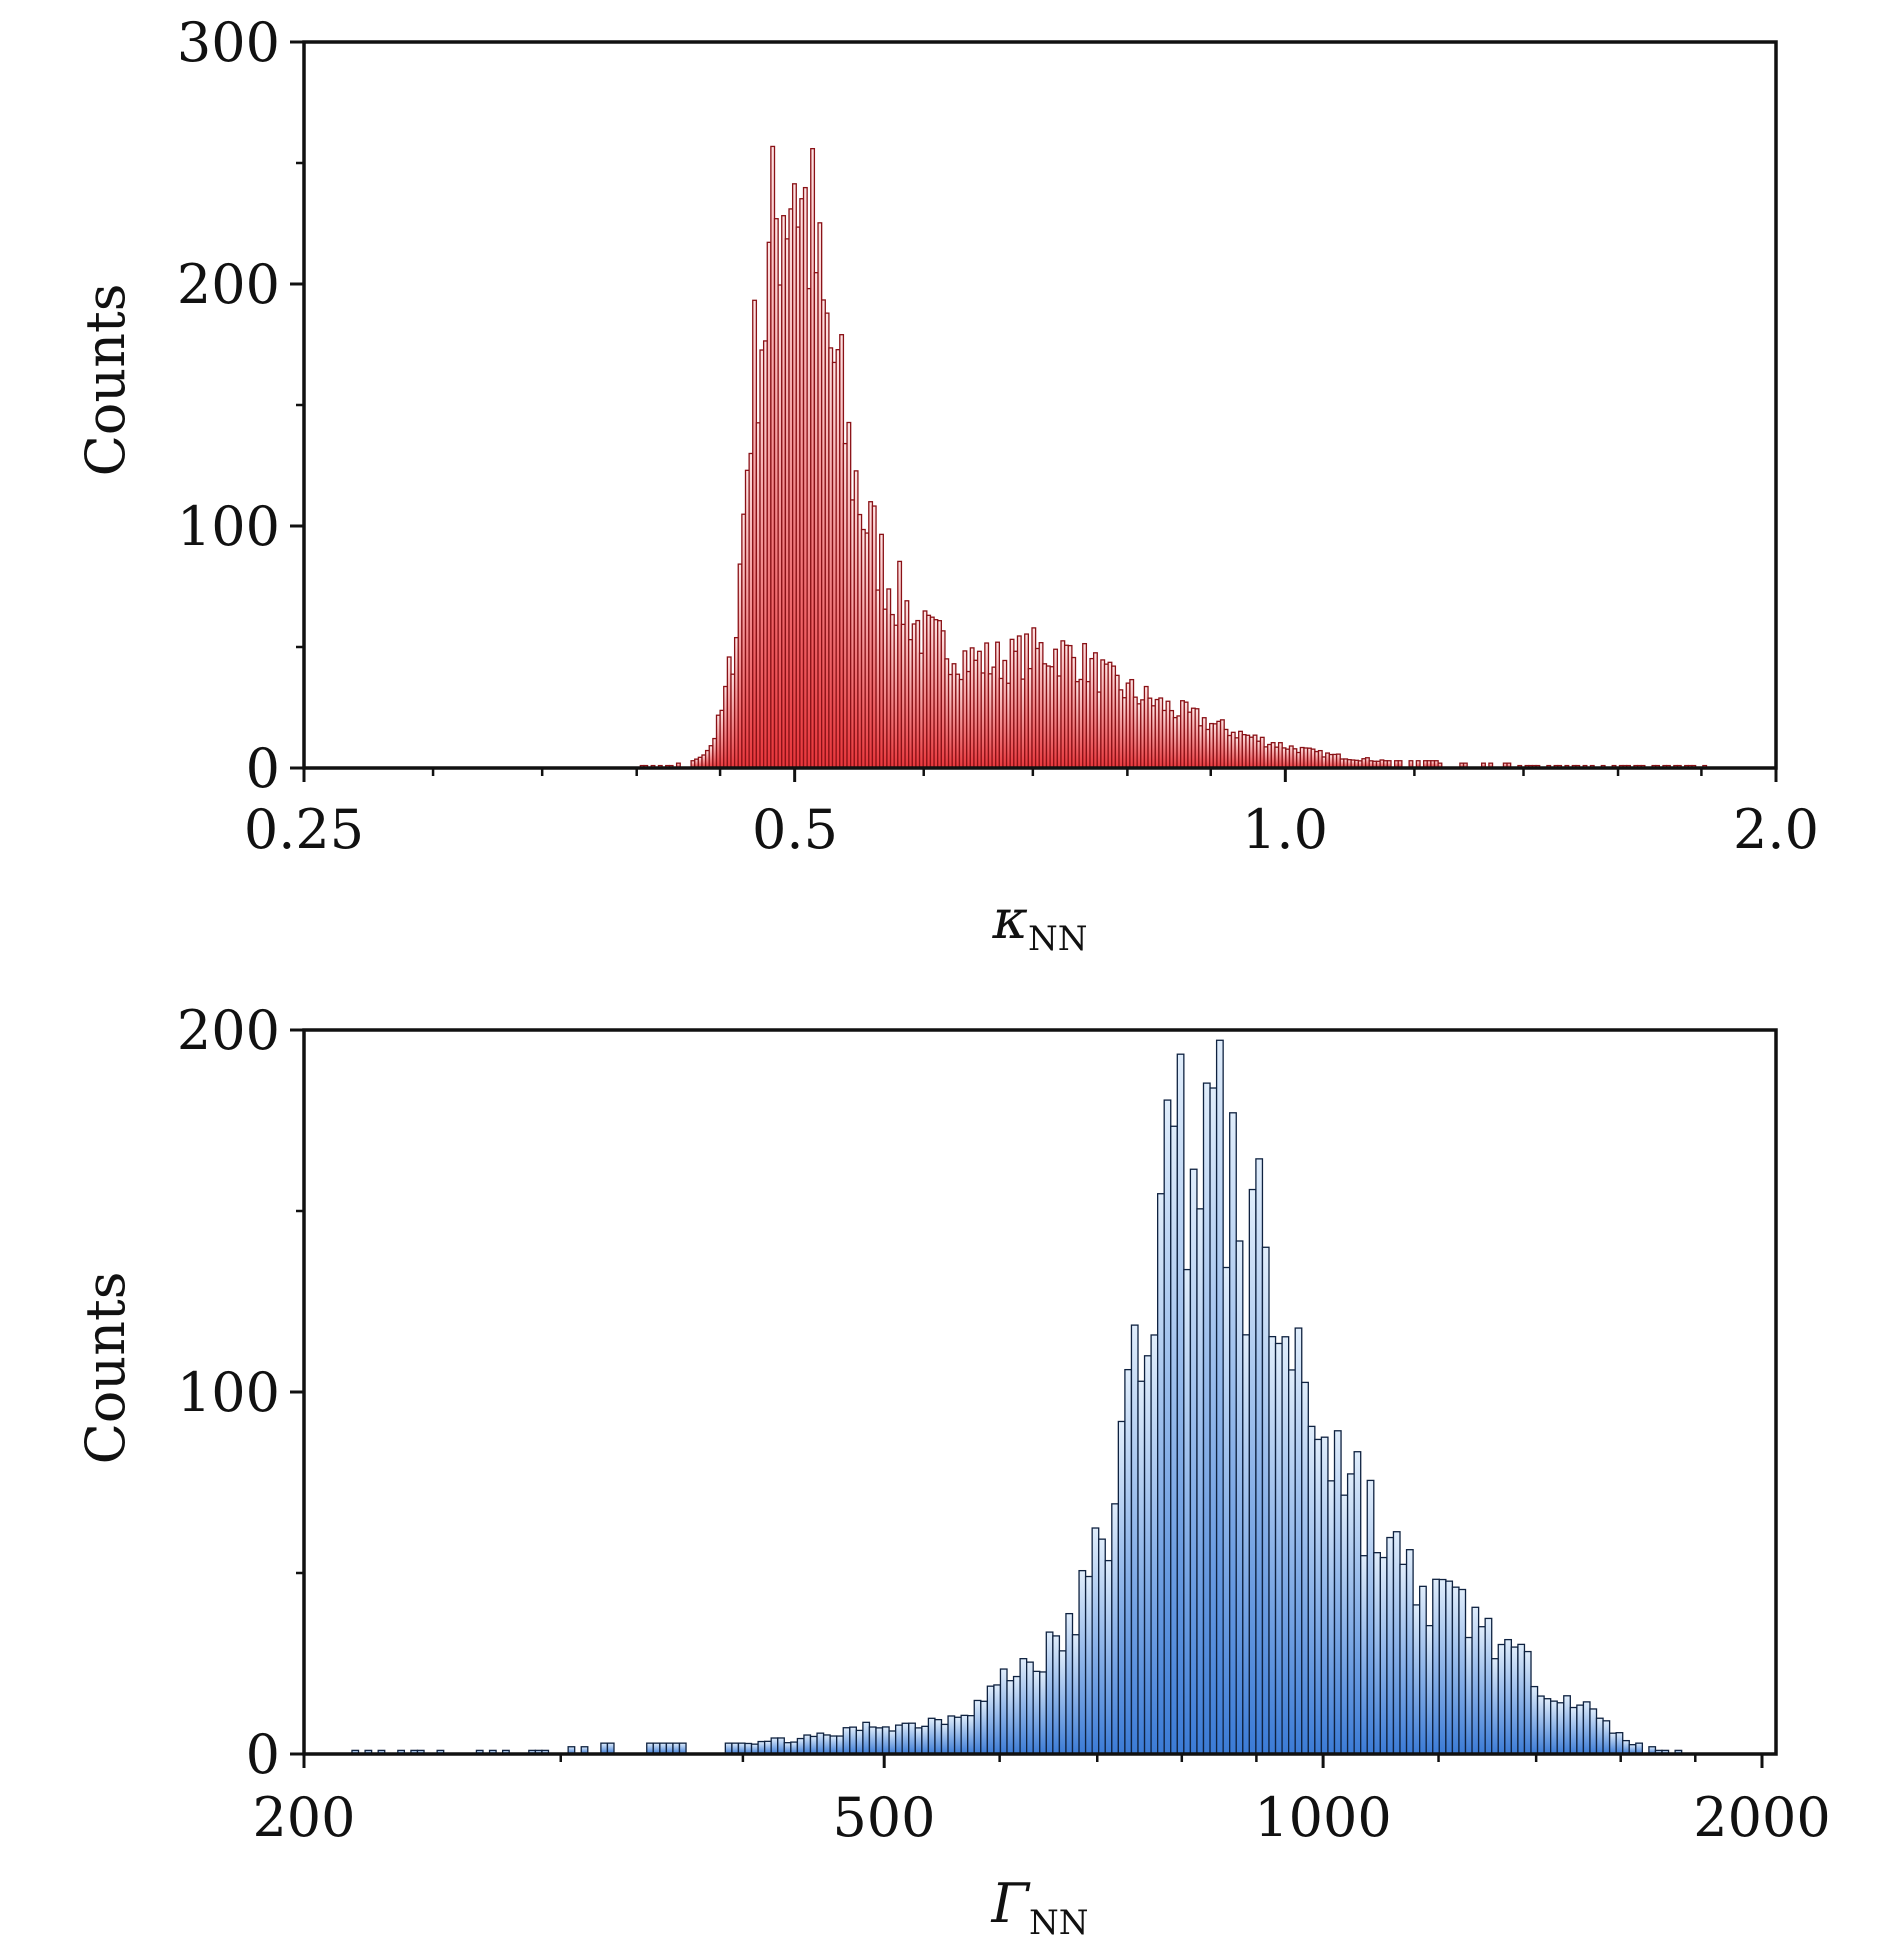 This screenshot has width=1890, height=1937. I want to click on kappa-xtick-label-2.0: 2.0, so click(1776, 829).